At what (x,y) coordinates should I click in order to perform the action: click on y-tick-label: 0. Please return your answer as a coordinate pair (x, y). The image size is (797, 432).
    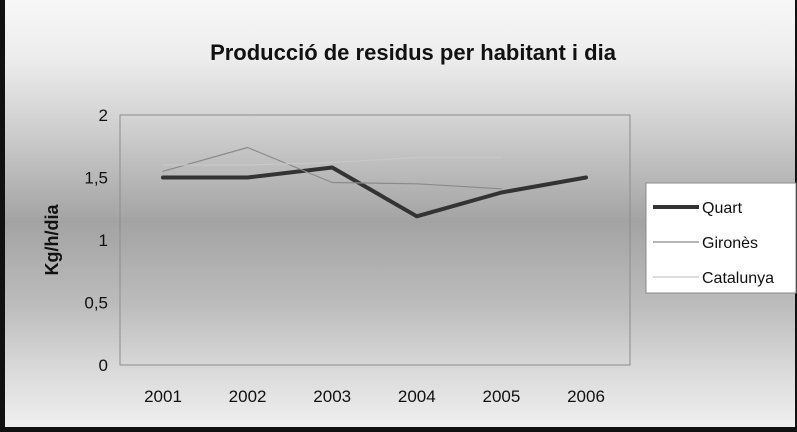
    Looking at the image, I should click on (103, 365).